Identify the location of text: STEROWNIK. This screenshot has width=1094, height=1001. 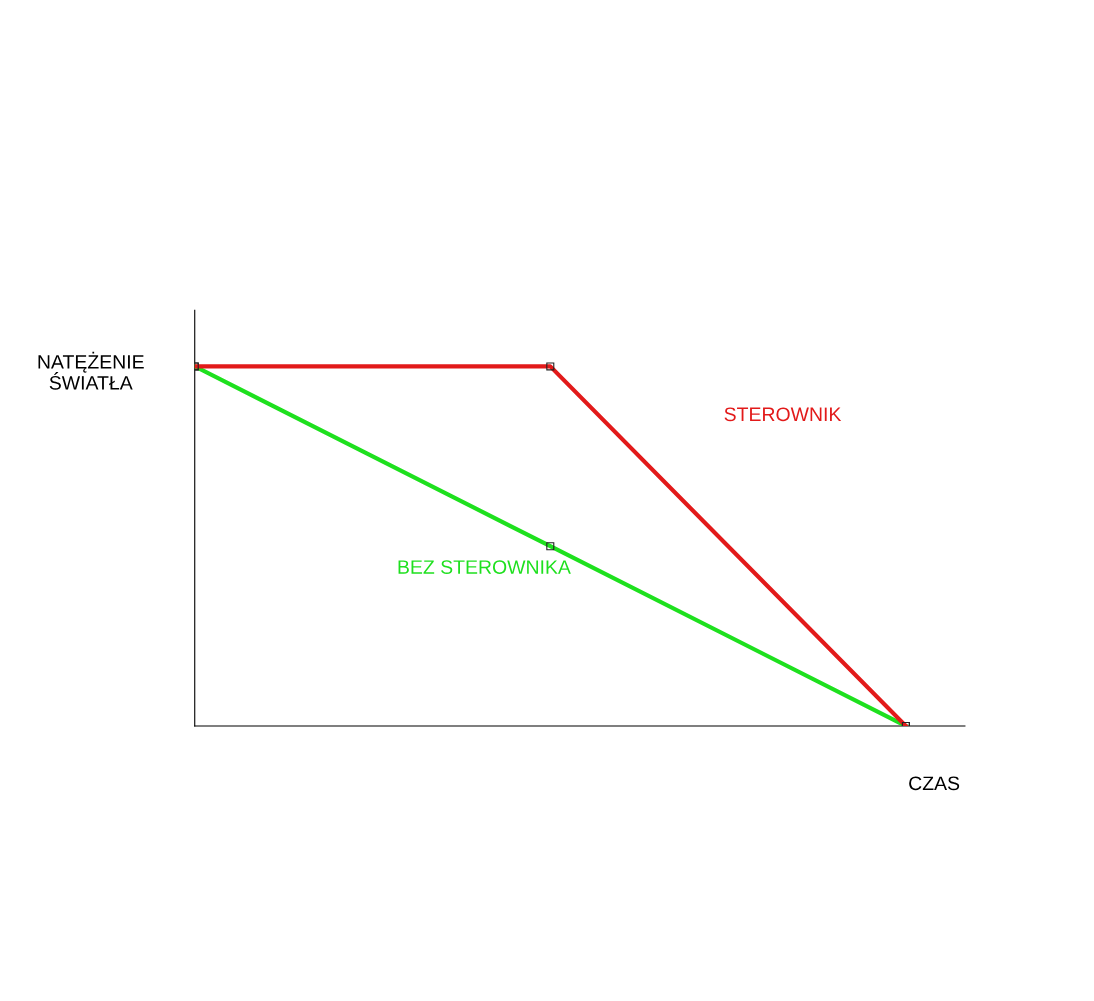
(783, 414).